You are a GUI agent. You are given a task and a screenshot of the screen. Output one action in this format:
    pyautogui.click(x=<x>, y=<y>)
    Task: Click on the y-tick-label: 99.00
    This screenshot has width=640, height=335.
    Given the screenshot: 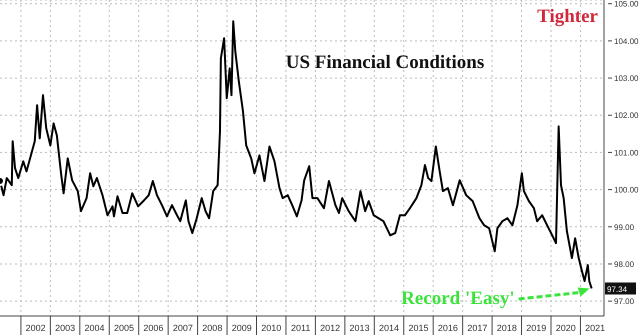 What is the action you would take?
    pyautogui.click(x=624, y=227)
    